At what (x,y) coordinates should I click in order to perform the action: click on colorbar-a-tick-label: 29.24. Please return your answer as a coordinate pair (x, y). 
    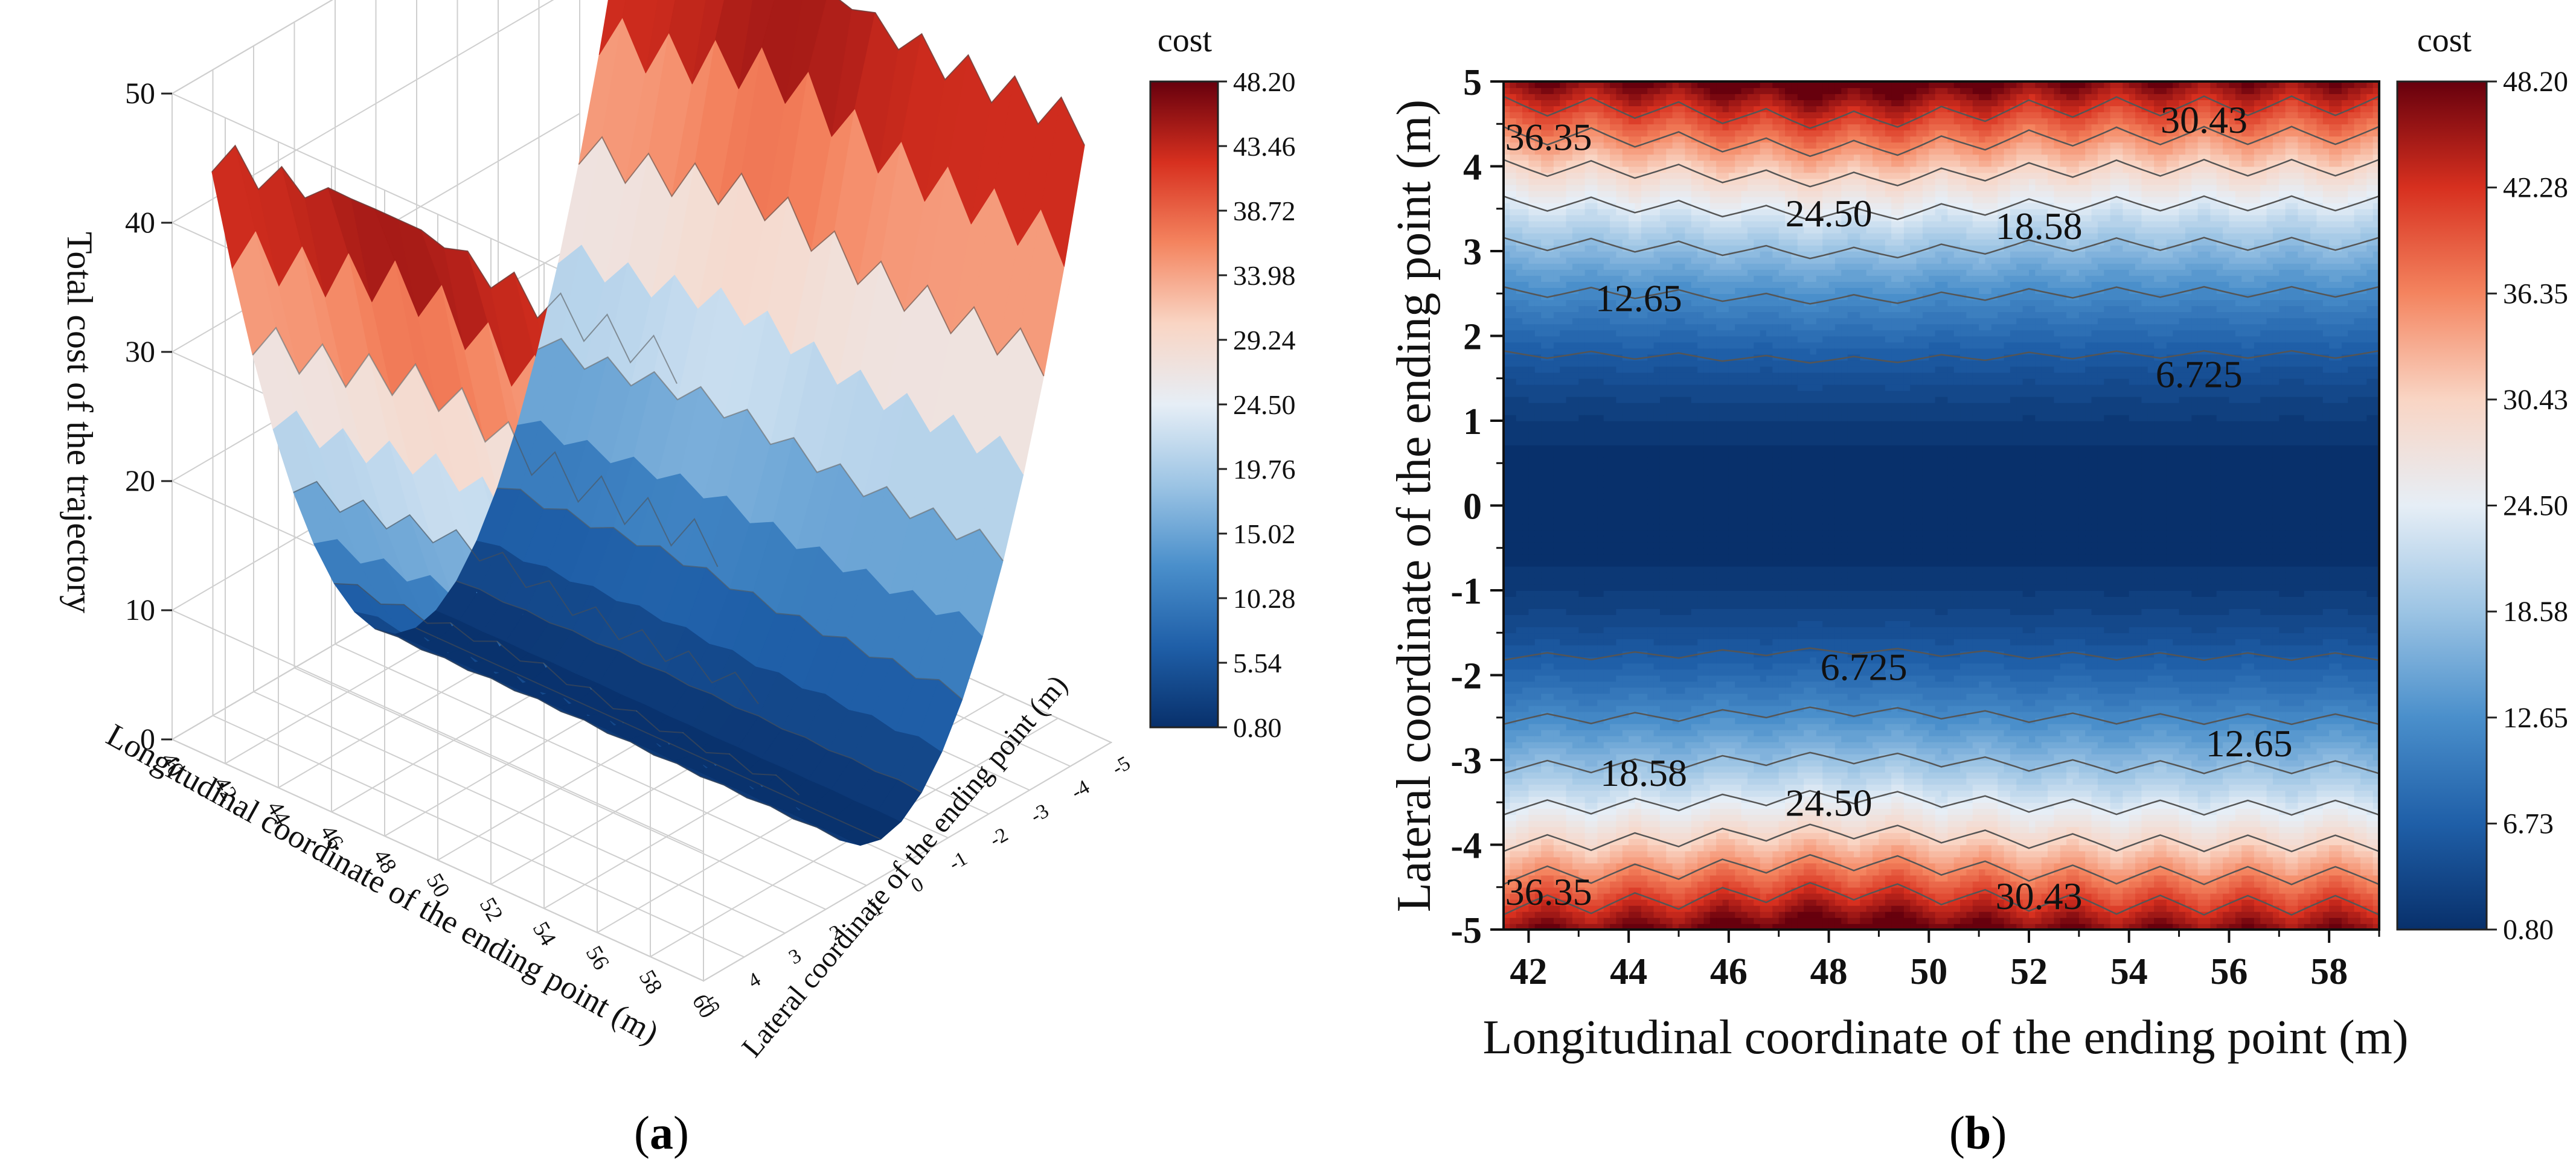
    Looking at the image, I should click on (1264, 340).